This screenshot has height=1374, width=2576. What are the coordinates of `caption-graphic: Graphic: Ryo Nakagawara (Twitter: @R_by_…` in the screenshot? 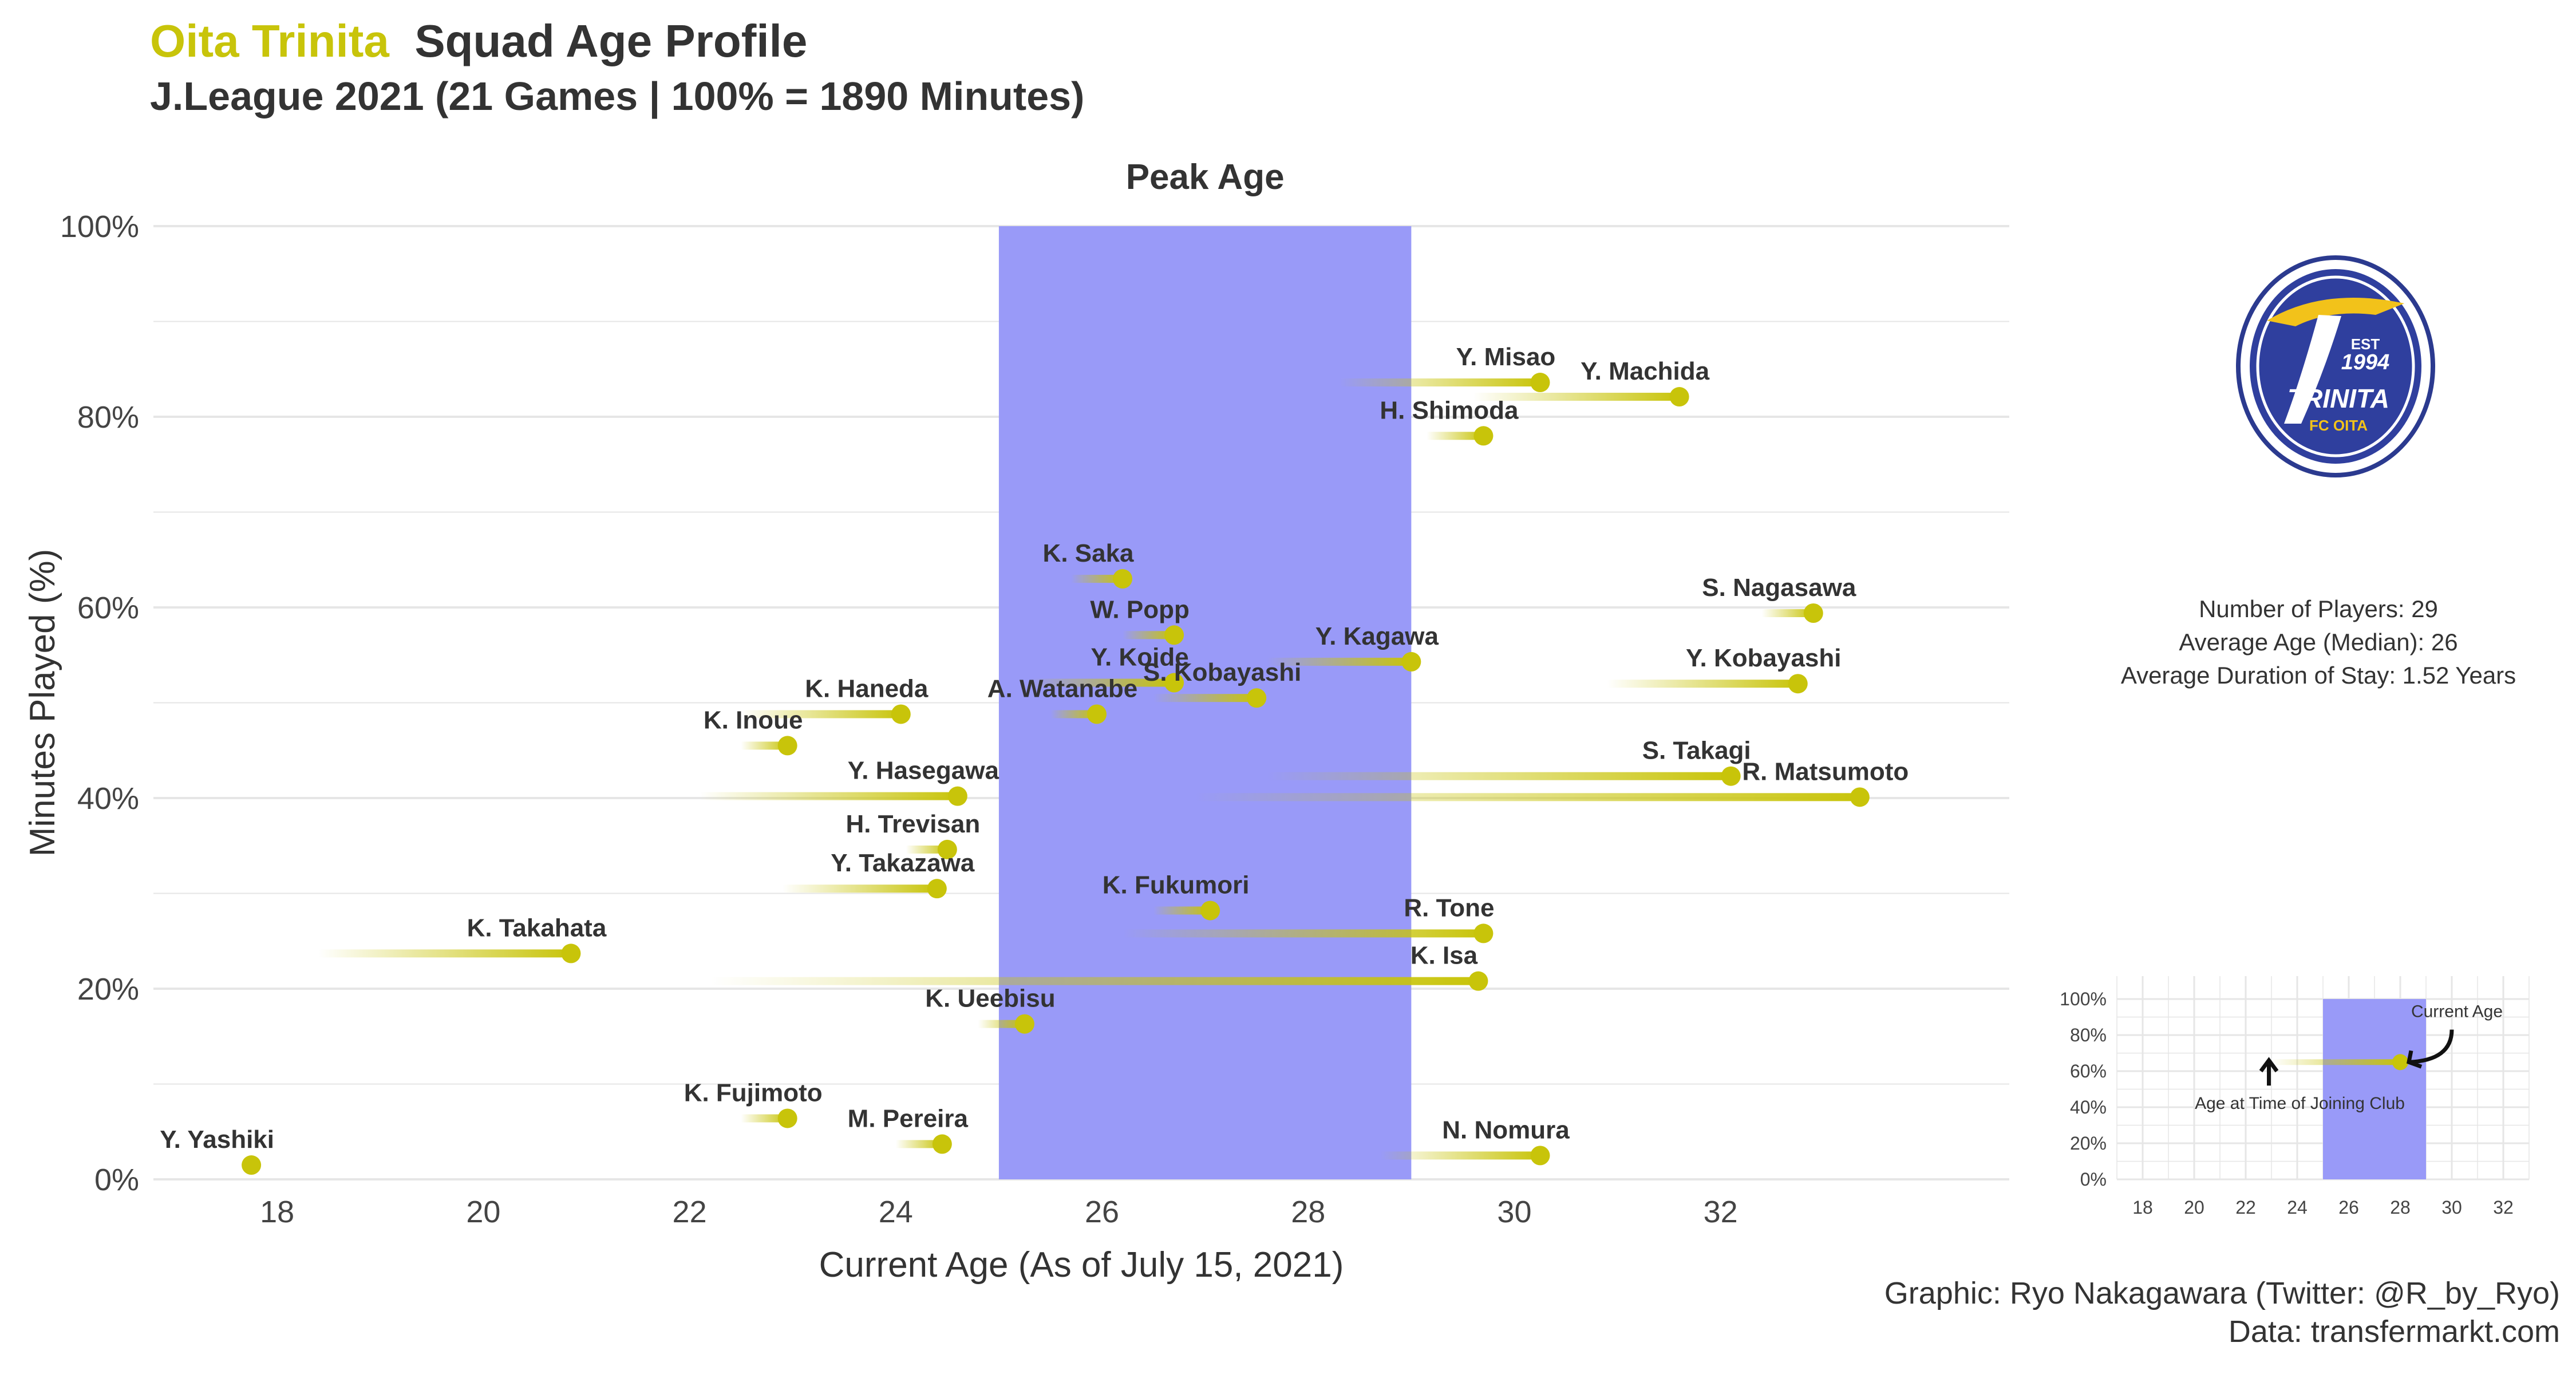 It's located at (2222, 1293).